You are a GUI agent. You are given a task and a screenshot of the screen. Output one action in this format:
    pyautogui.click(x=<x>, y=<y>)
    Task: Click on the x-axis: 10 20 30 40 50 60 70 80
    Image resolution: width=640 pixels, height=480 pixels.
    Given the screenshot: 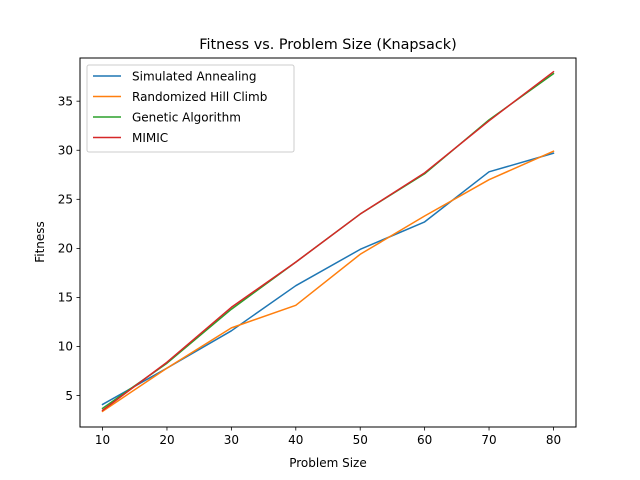 What is the action you would take?
    pyautogui.click(x=328, y=437)
    